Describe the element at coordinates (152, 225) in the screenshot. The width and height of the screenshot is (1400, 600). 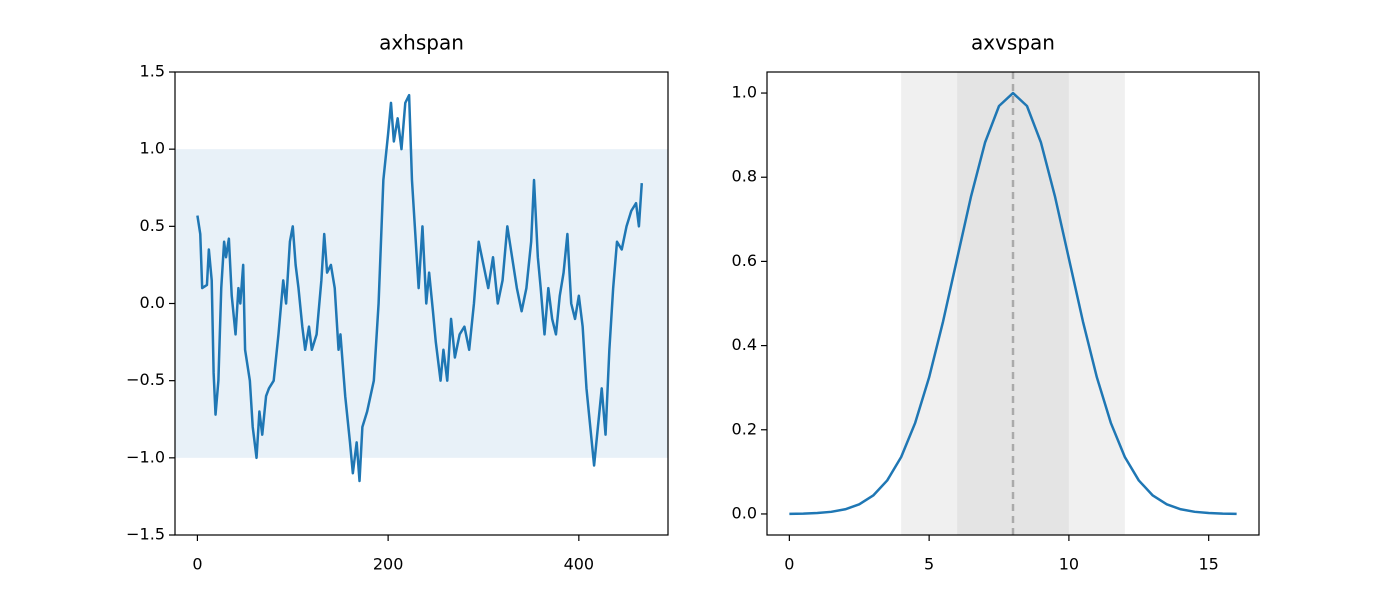
I see `y-tick-label: 0.5` at that location.